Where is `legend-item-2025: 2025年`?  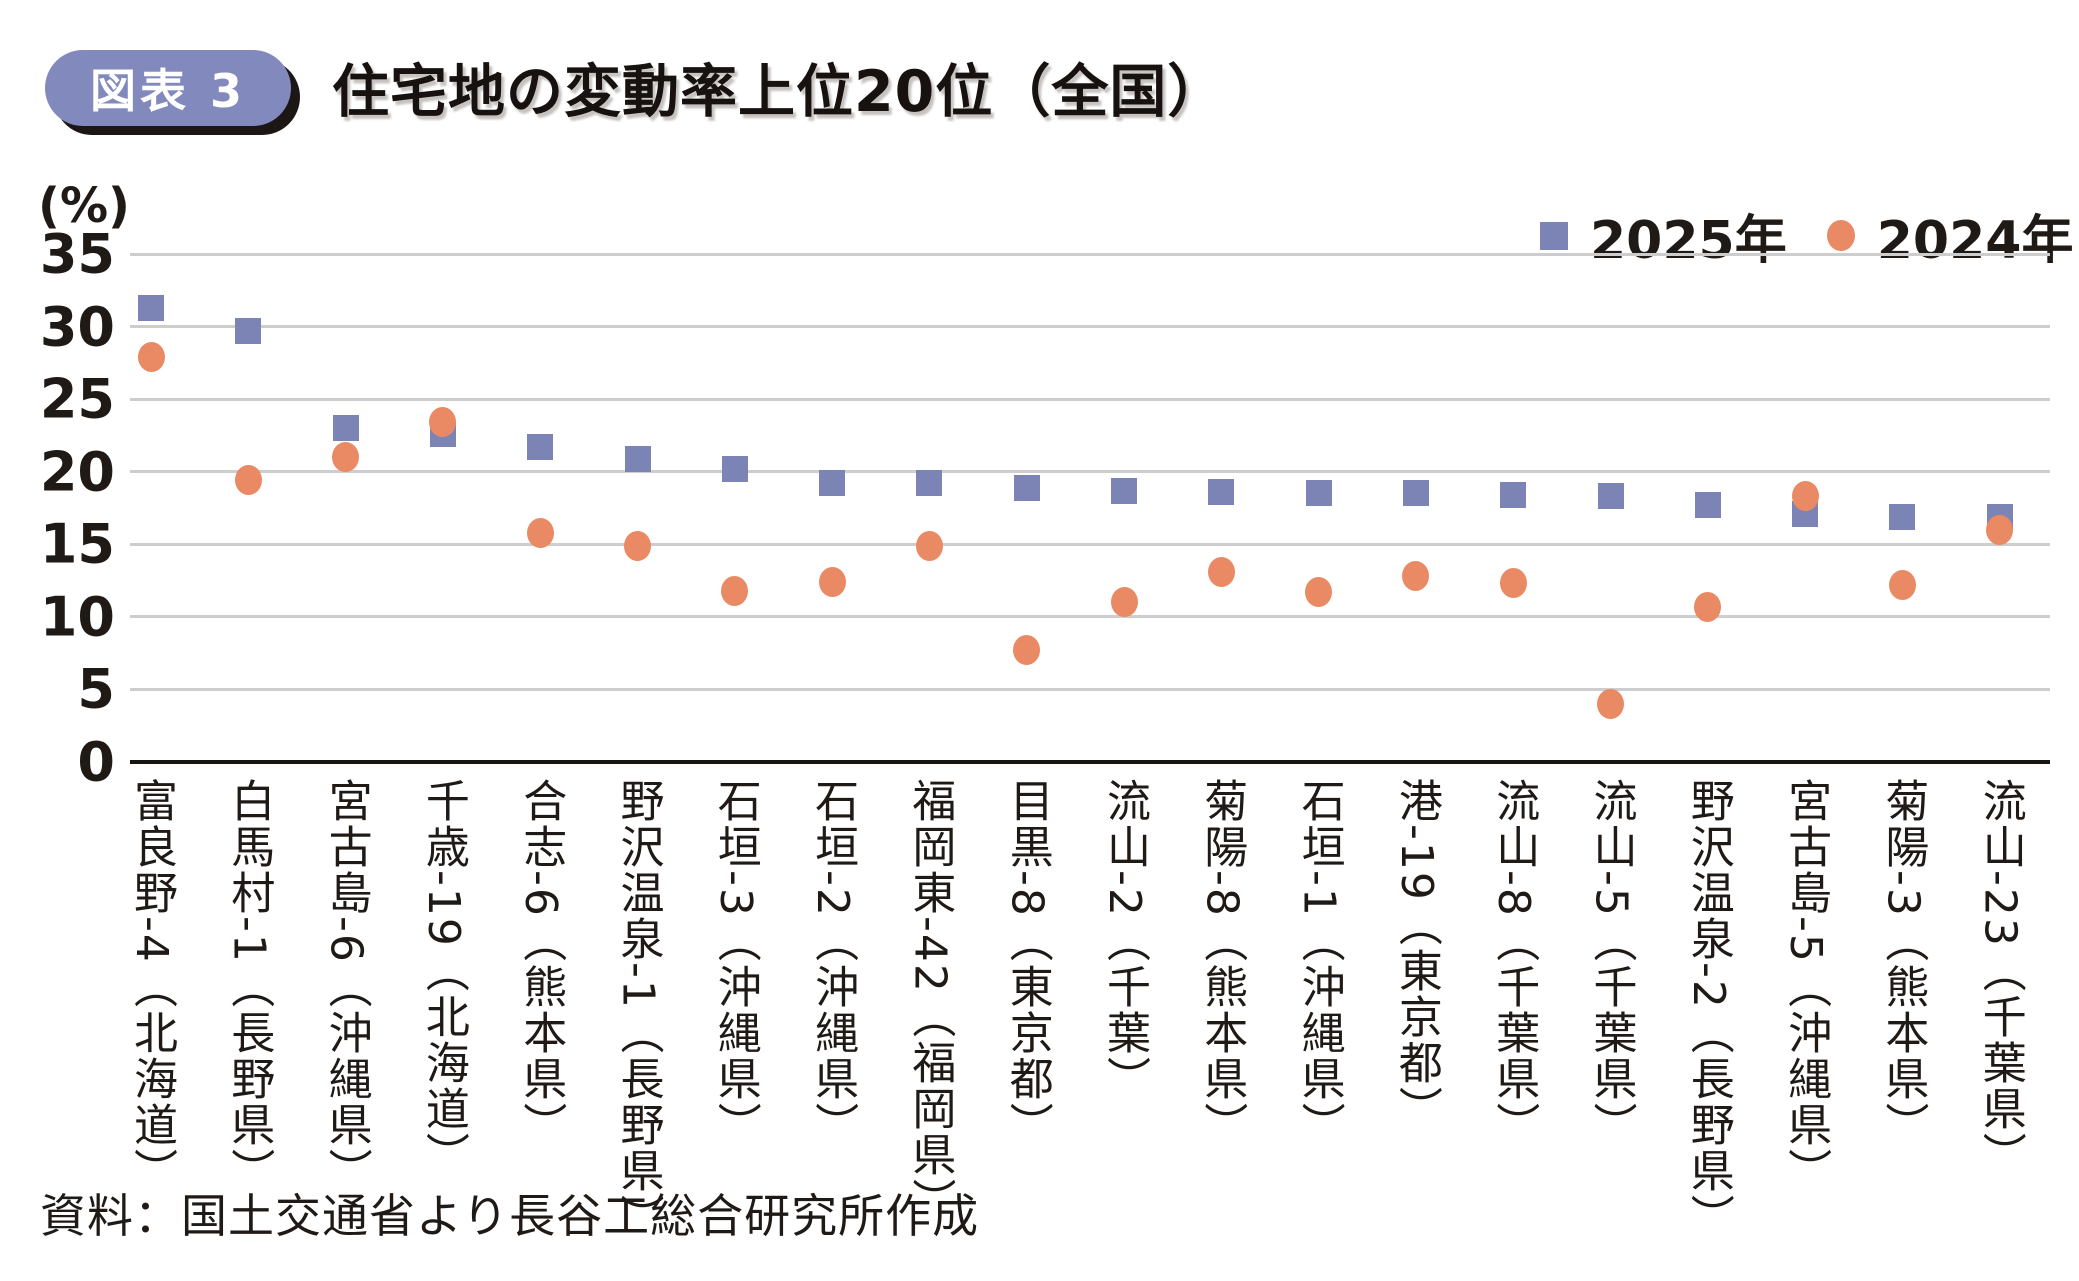
legend-item-2025: 2025年 is located at coordinates (1663, 235).